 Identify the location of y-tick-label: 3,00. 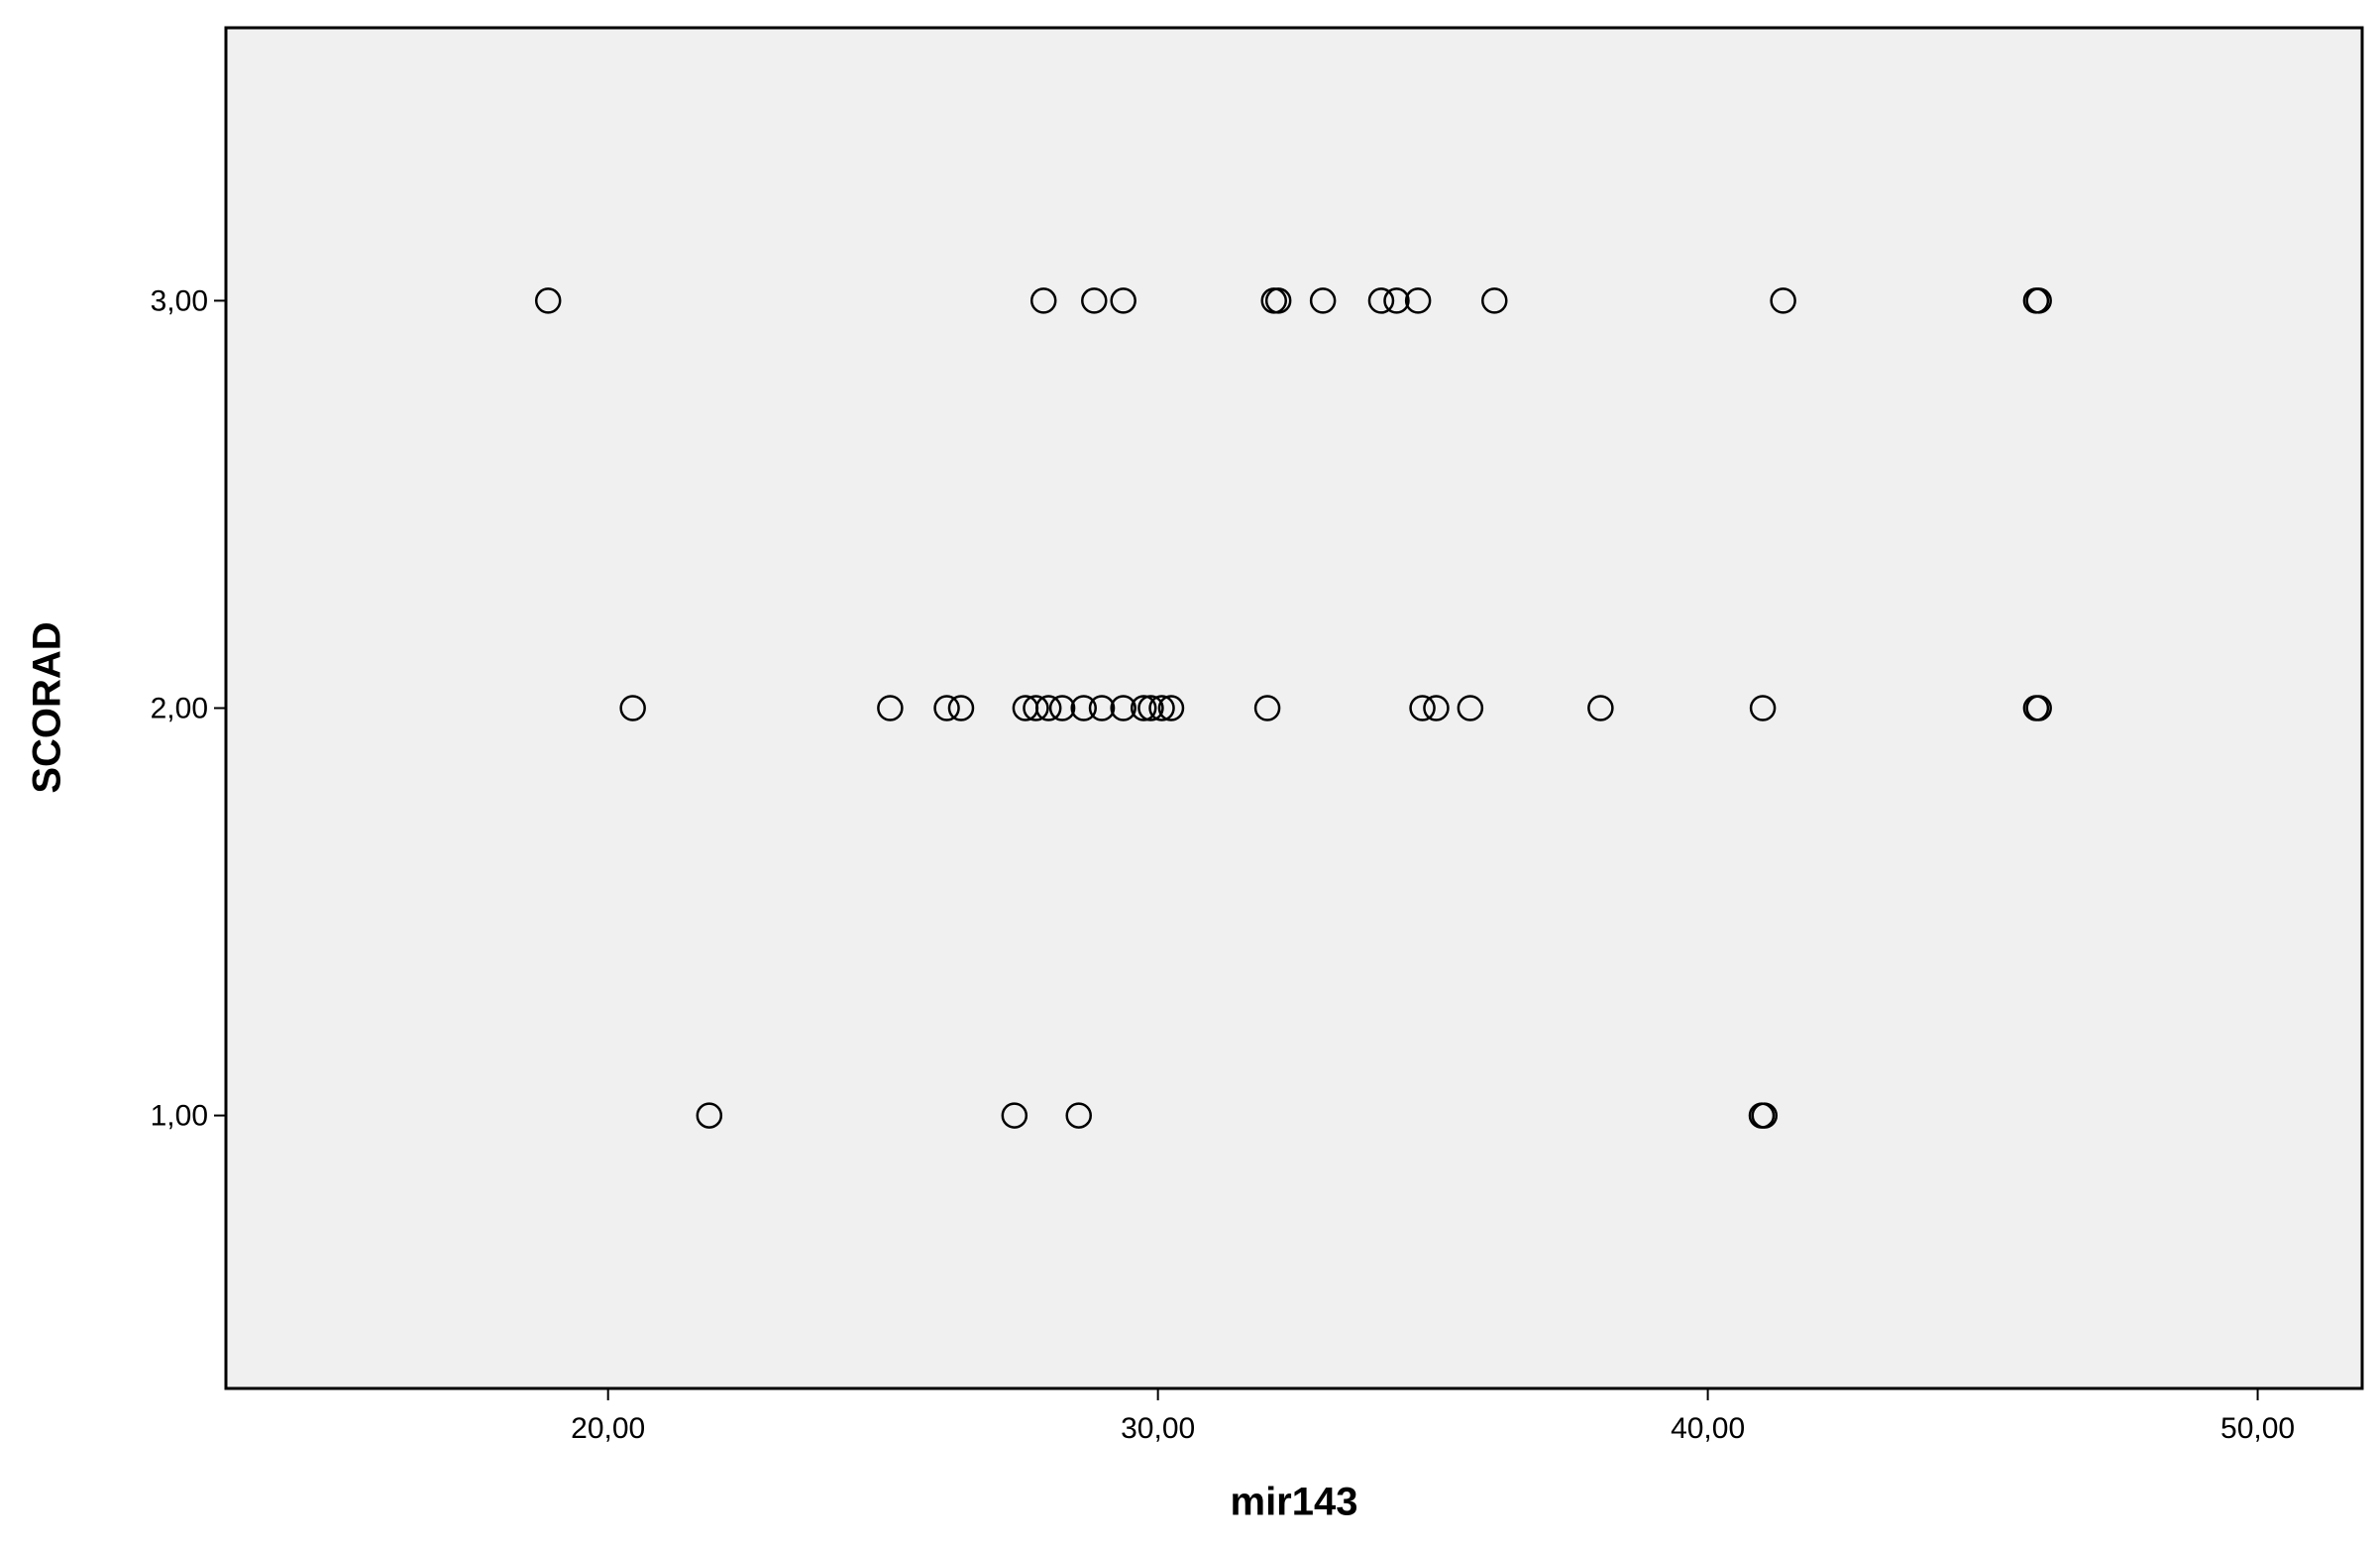
(179, 300).